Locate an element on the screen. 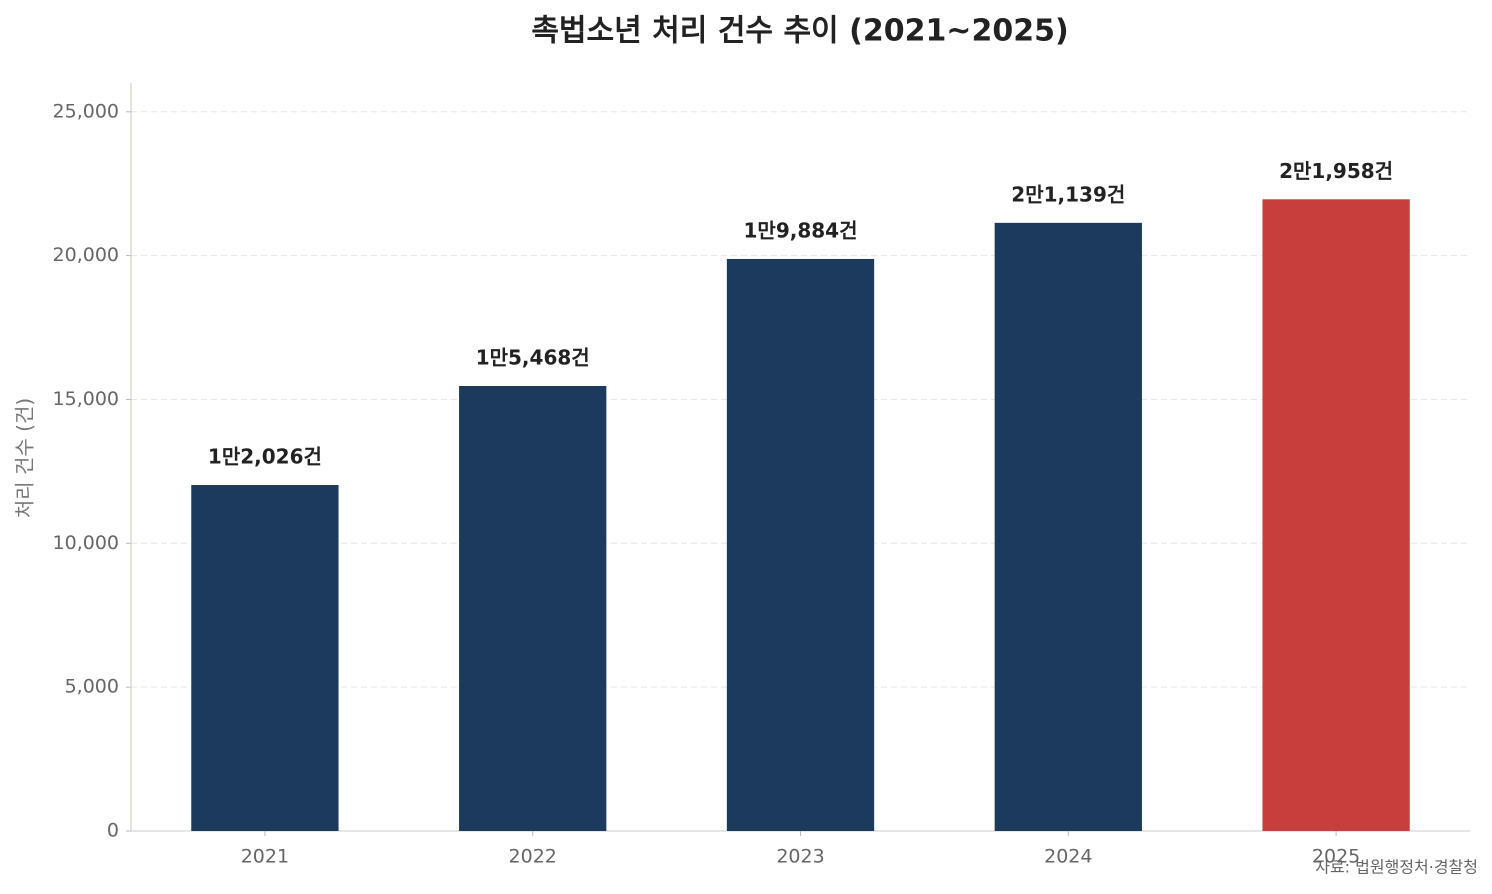  y-tick-label: 10,000 is located at coordinates (86, 543).